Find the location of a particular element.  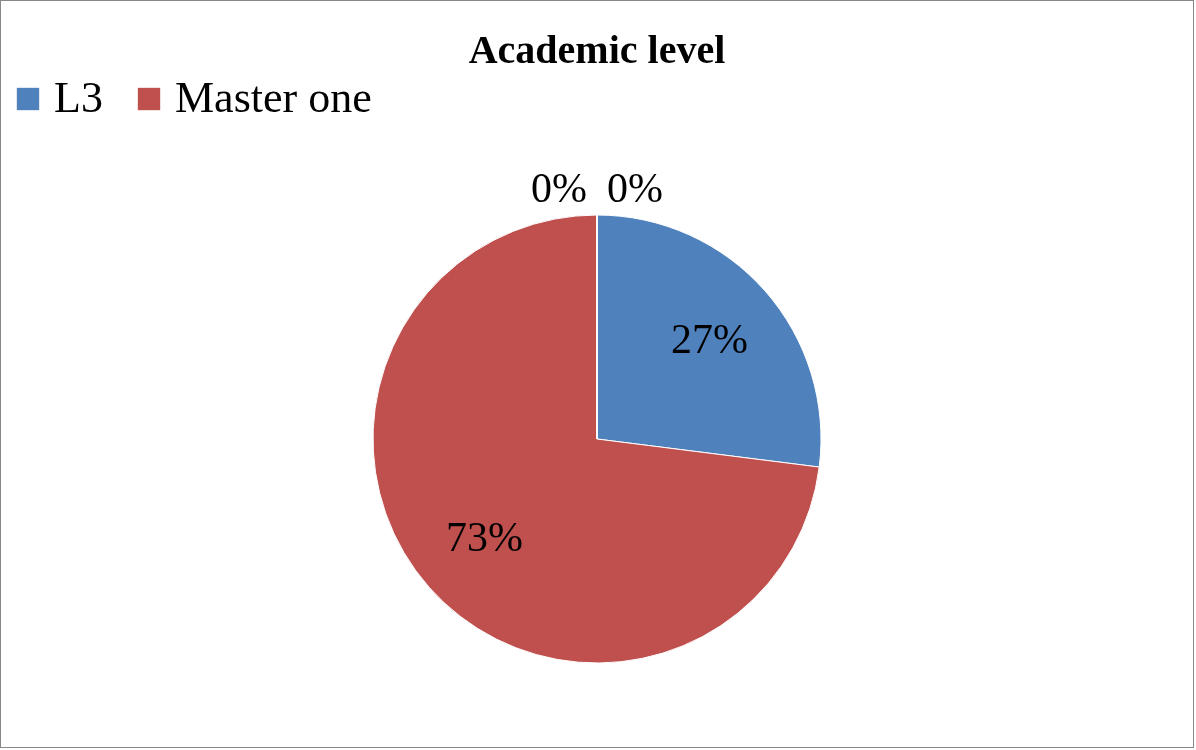

legend-label: L3 is located at coordinates (78, 97).